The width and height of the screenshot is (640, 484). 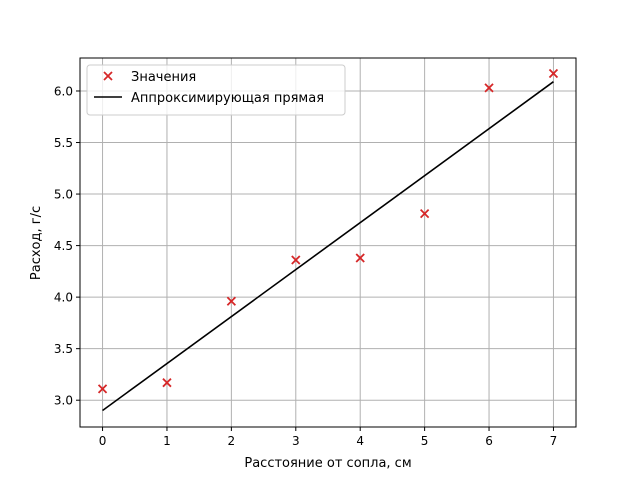 I want to click on y-tick-label: 5.5, so click(x=63, y=143).